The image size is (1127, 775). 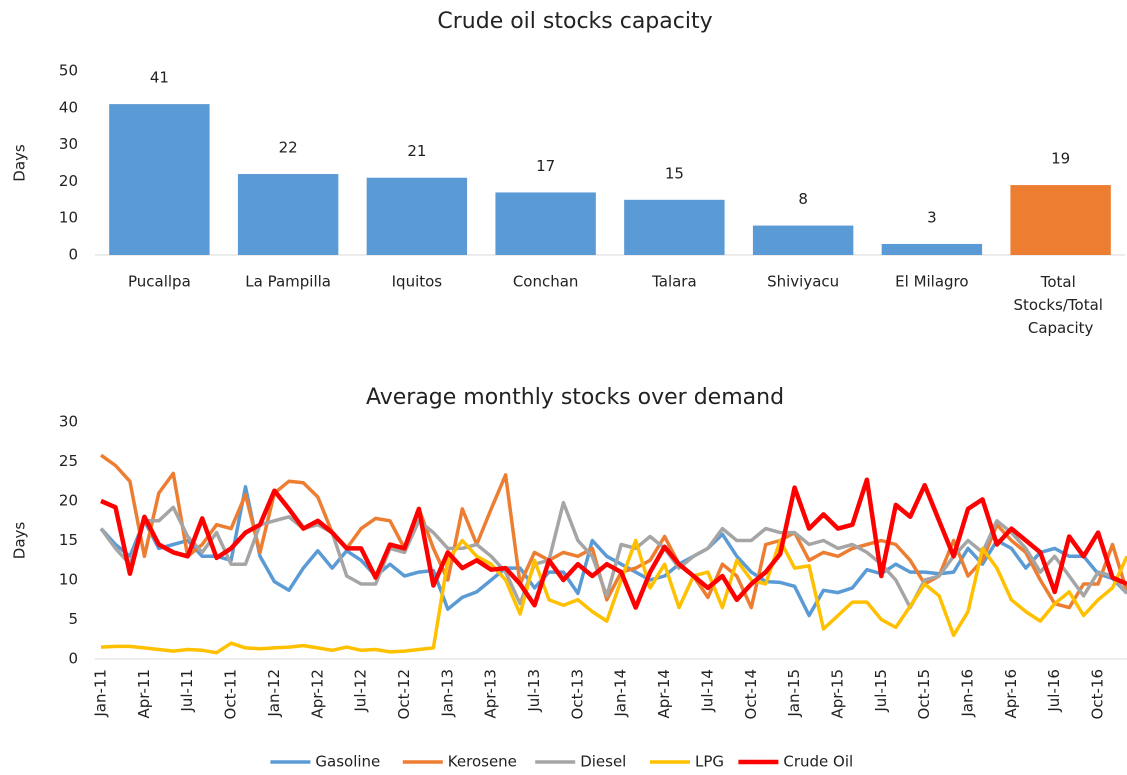 What do you see at coordinates (803, 199) in the screenshot?
I see `data-label: 8` at bounding box center [803, 199].